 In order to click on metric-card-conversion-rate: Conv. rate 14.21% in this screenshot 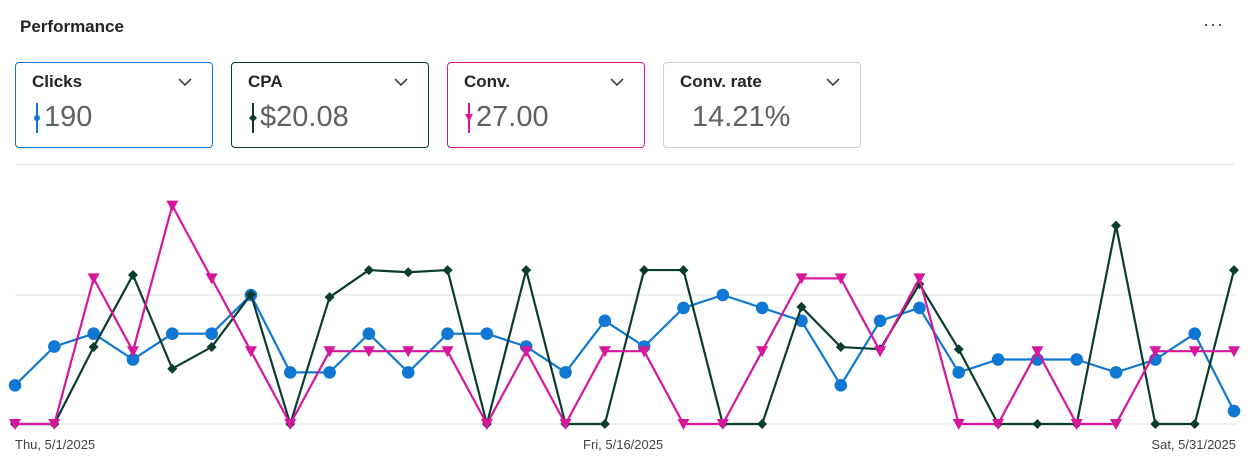, I will do `click(762, 105)`.